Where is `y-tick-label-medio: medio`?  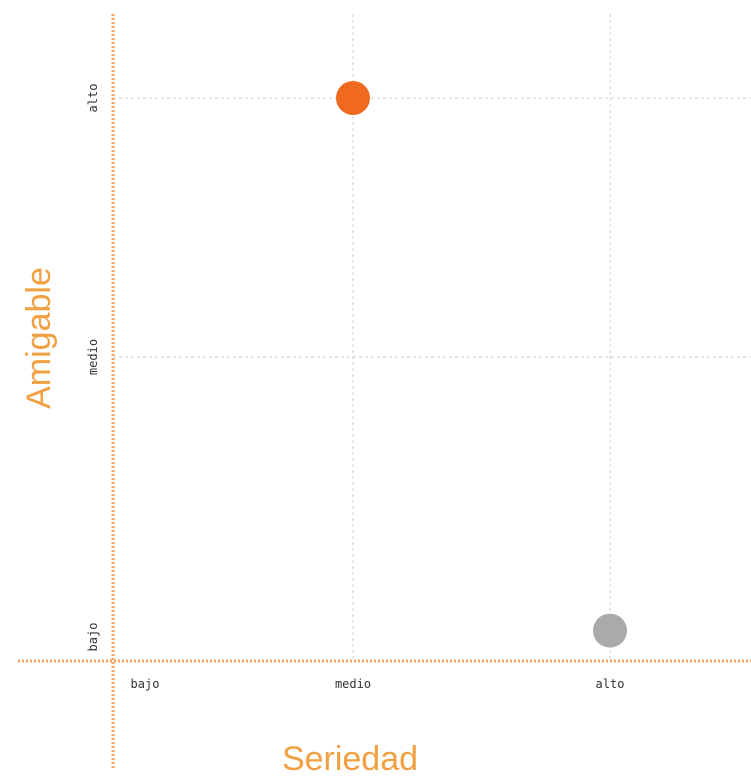 y-tick-label-medio: medio is located at coordinates (93, 357).